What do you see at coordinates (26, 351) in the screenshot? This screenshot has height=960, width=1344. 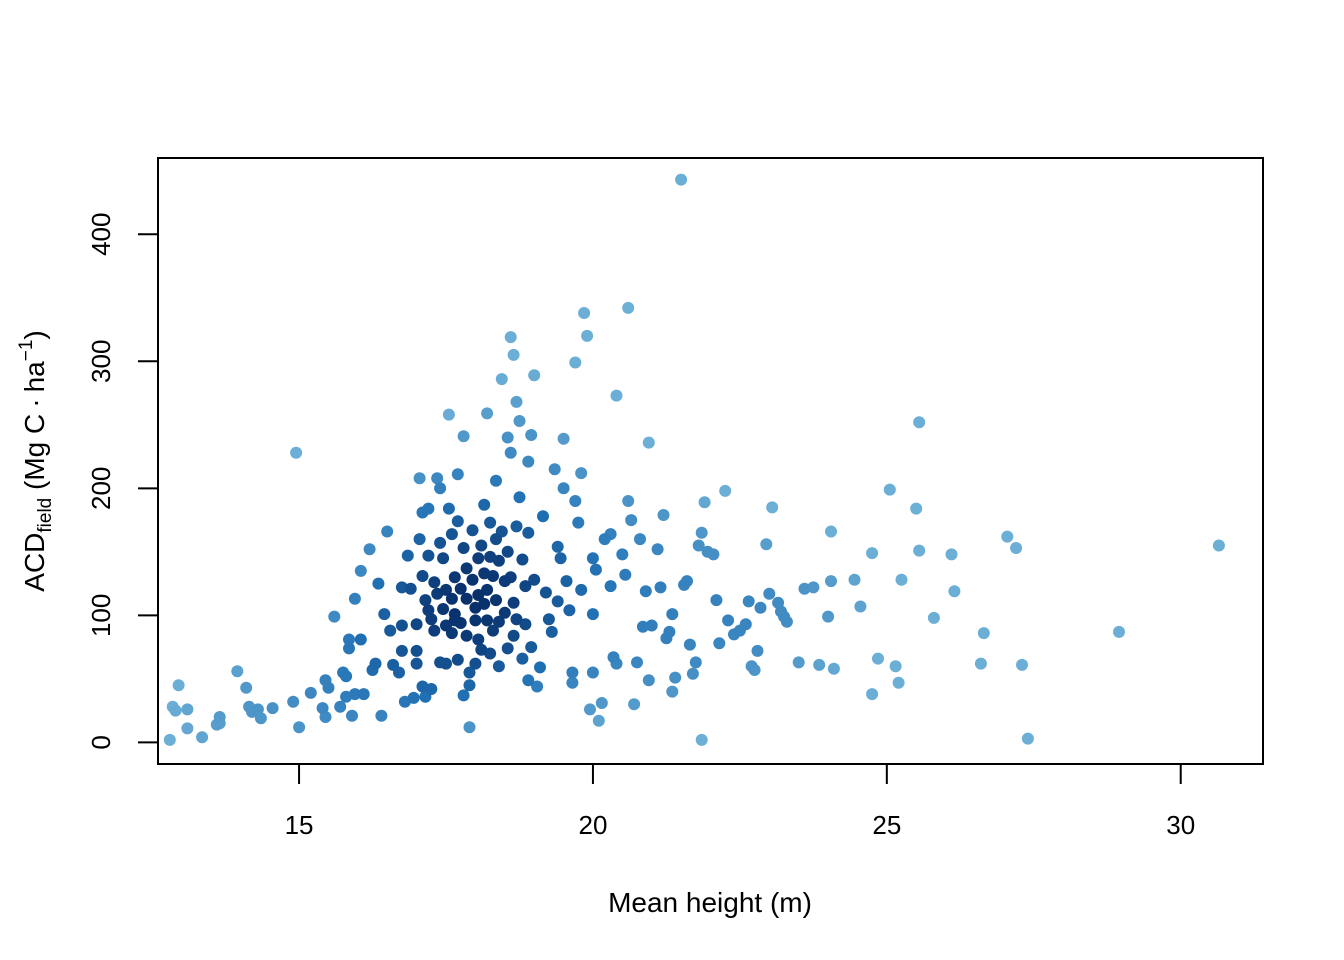 I see `y-axis-title-superscript: −1` at bounding box center [26, 351].